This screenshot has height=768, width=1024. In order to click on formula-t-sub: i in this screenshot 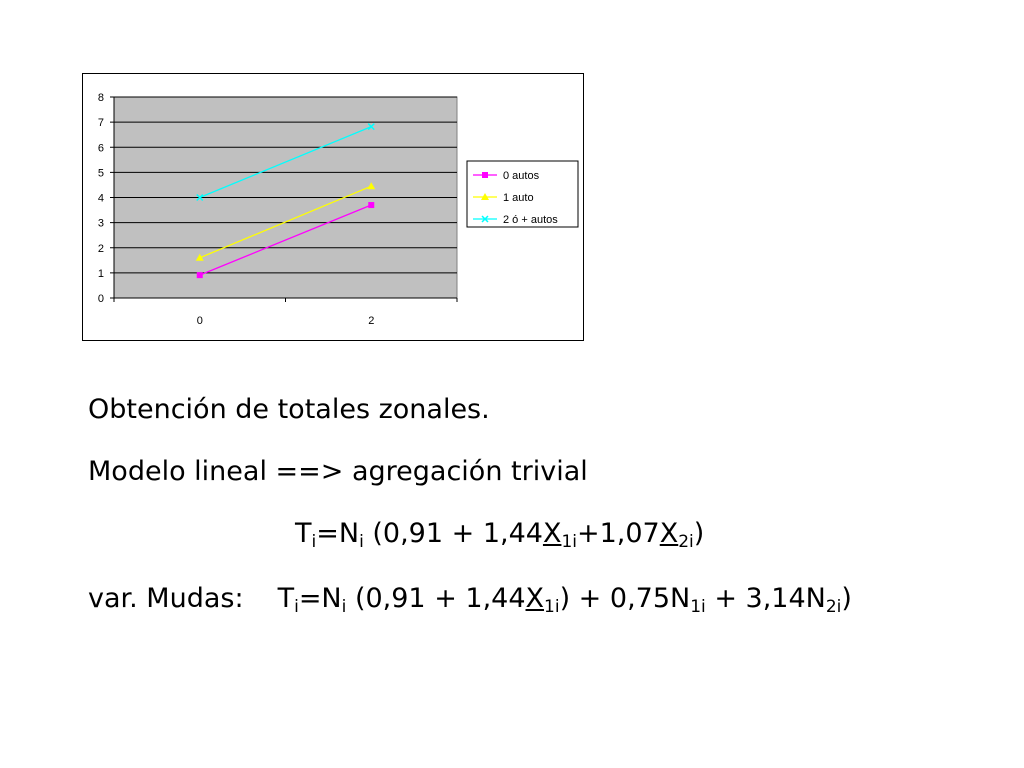, I will do `click(314, 542)`.